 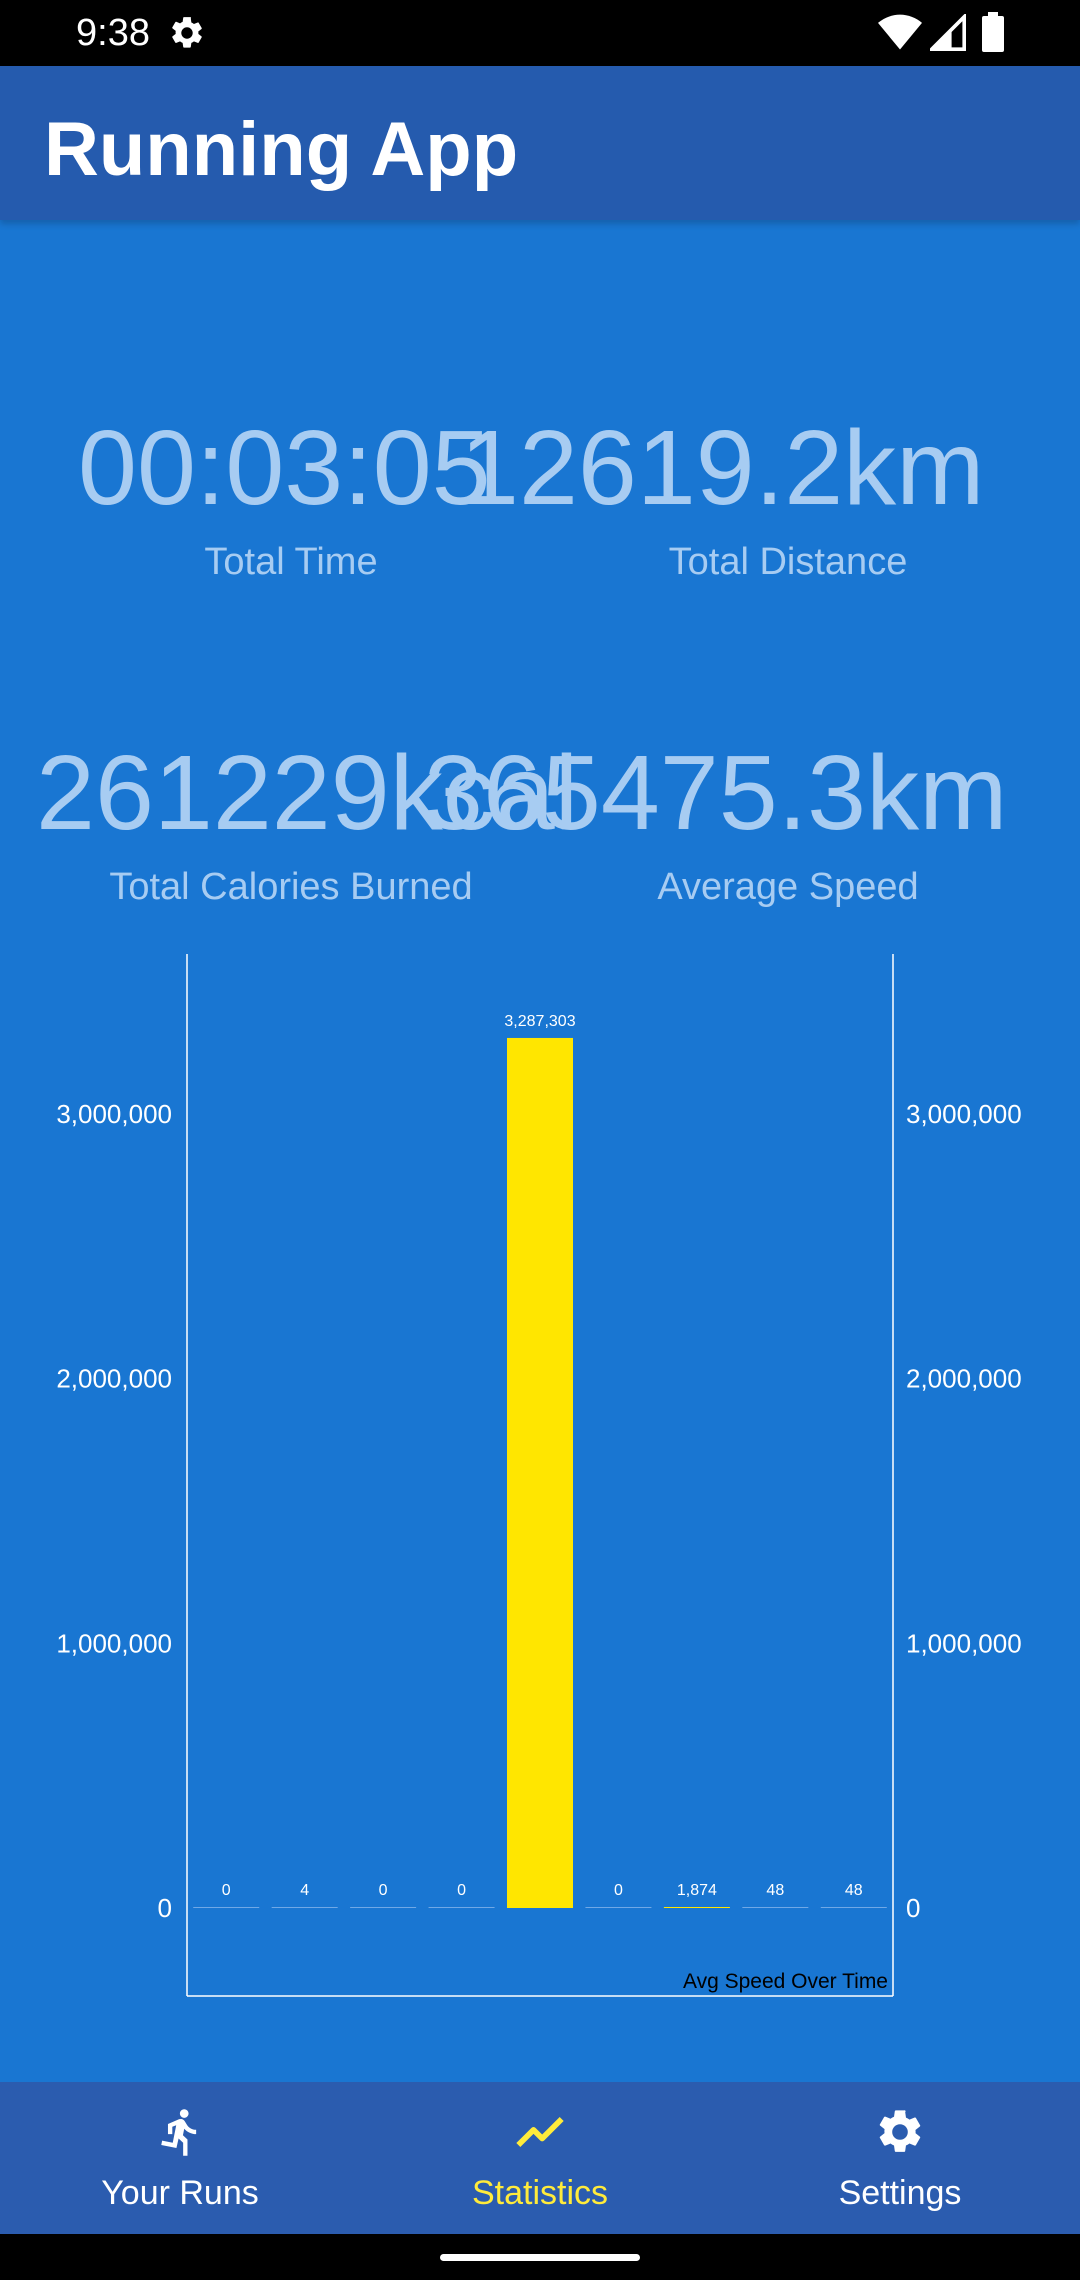 I want to click on total-distance-label: Total Distance, so click(x=788, y=562).